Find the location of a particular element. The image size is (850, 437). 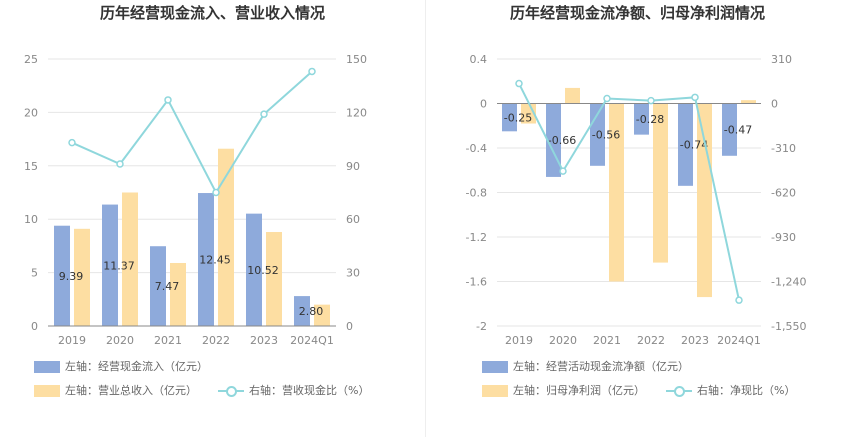

y-left-tick-label: 5 is located at coordinates (34, 273).